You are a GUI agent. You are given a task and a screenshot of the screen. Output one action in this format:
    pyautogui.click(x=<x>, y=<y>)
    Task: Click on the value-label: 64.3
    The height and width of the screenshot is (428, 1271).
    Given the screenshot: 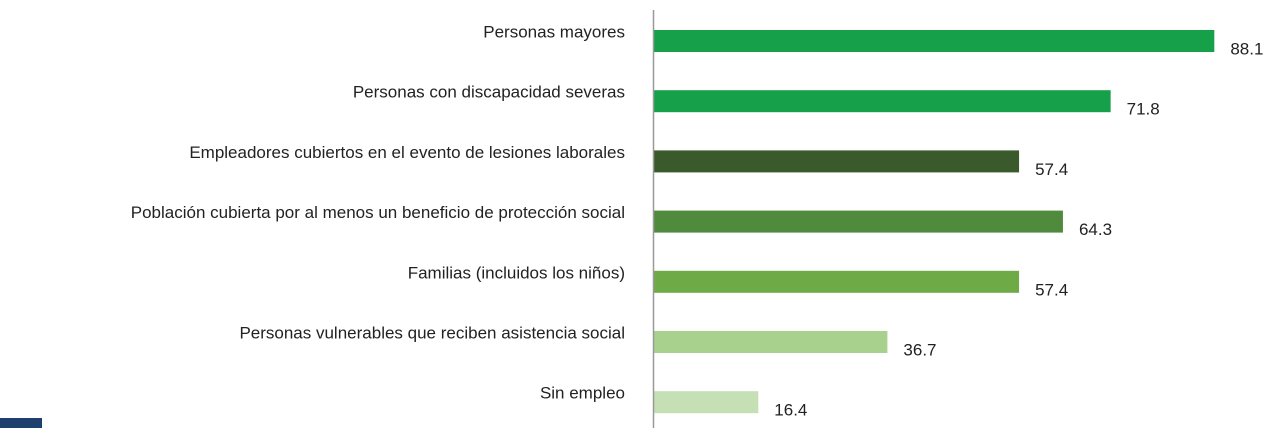 What is the action you would take?
    pyautogui.click(x=1095, y=229)
    